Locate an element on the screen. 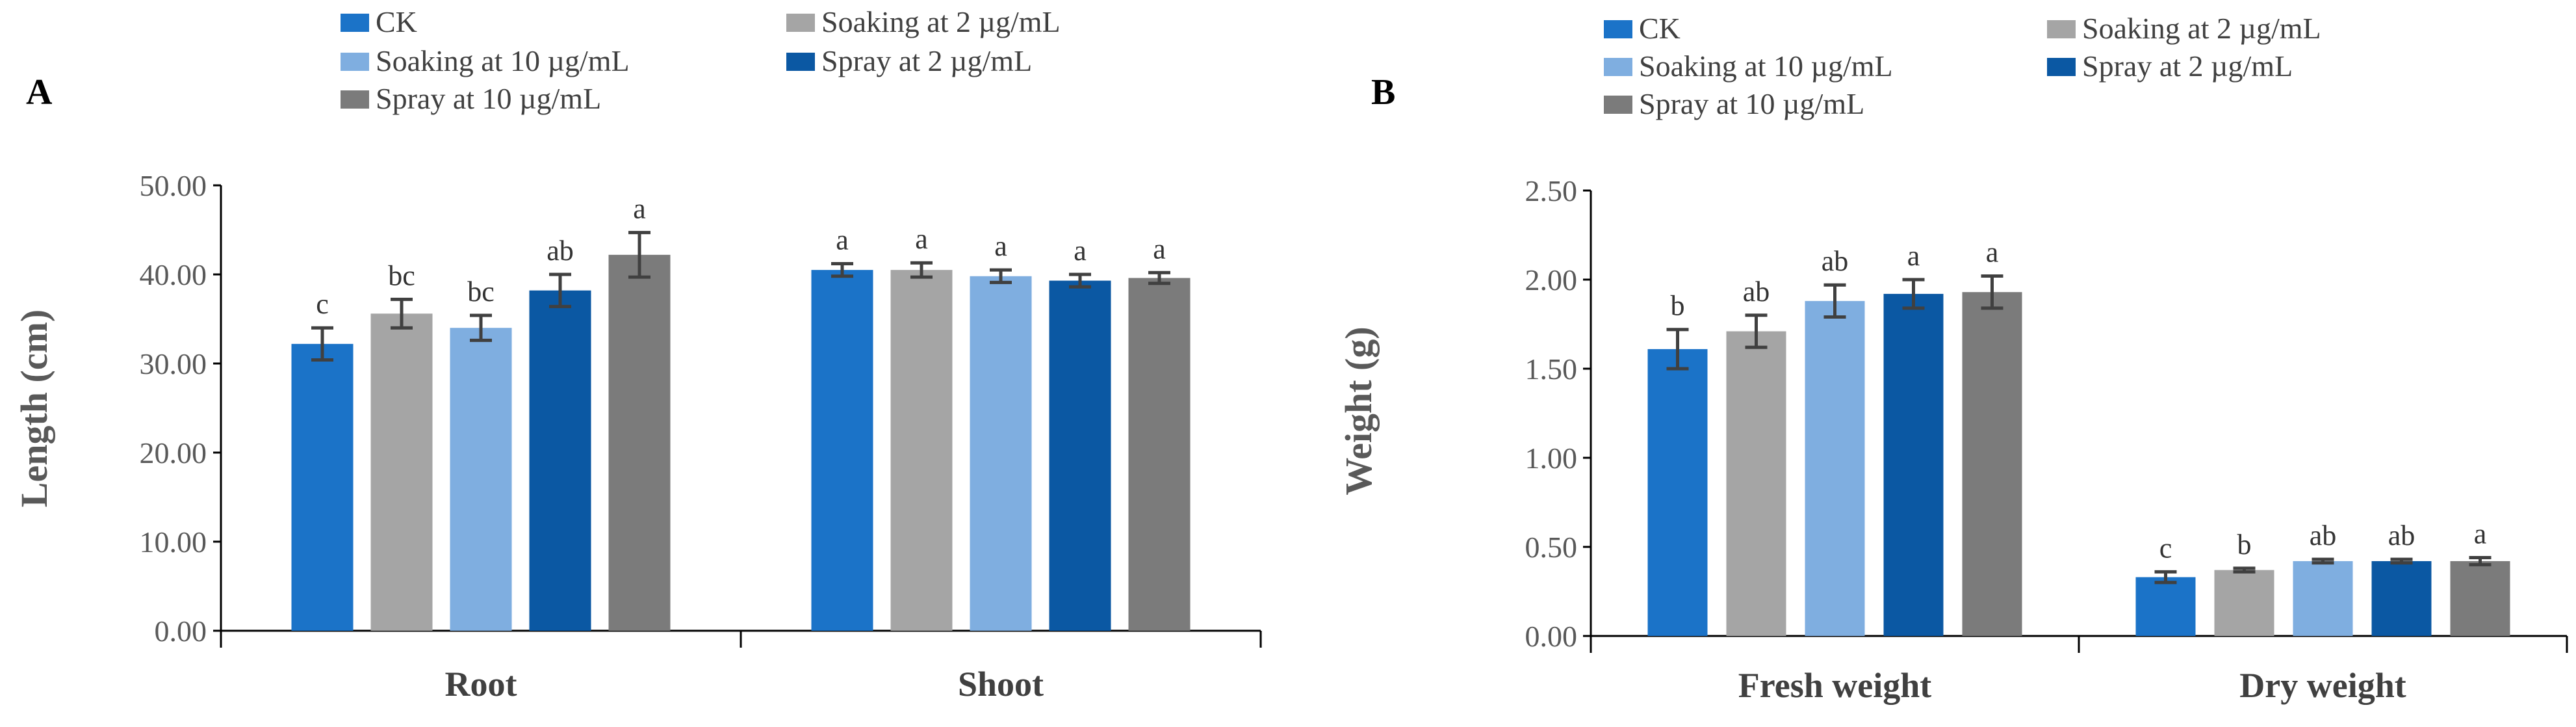 Image resolution: width=2576 pixels, height=727 pixels. panel-a-legend-label-spray-at-2-g-ml: Spray at 2 µg/mL is located at coordinates (927, 60).